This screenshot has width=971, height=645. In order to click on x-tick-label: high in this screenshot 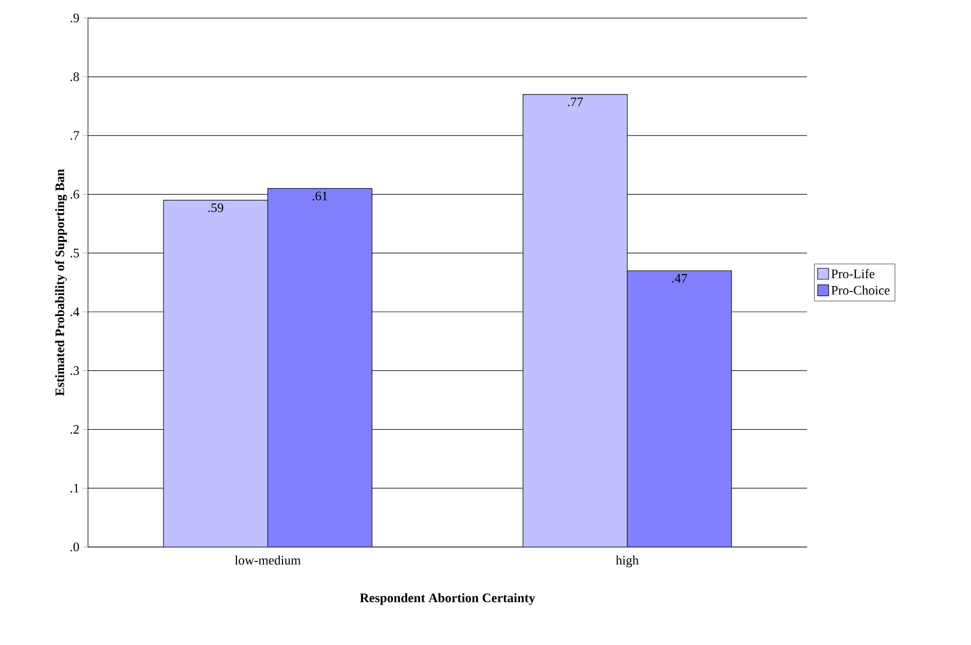, I will do `click(627, 562)`.